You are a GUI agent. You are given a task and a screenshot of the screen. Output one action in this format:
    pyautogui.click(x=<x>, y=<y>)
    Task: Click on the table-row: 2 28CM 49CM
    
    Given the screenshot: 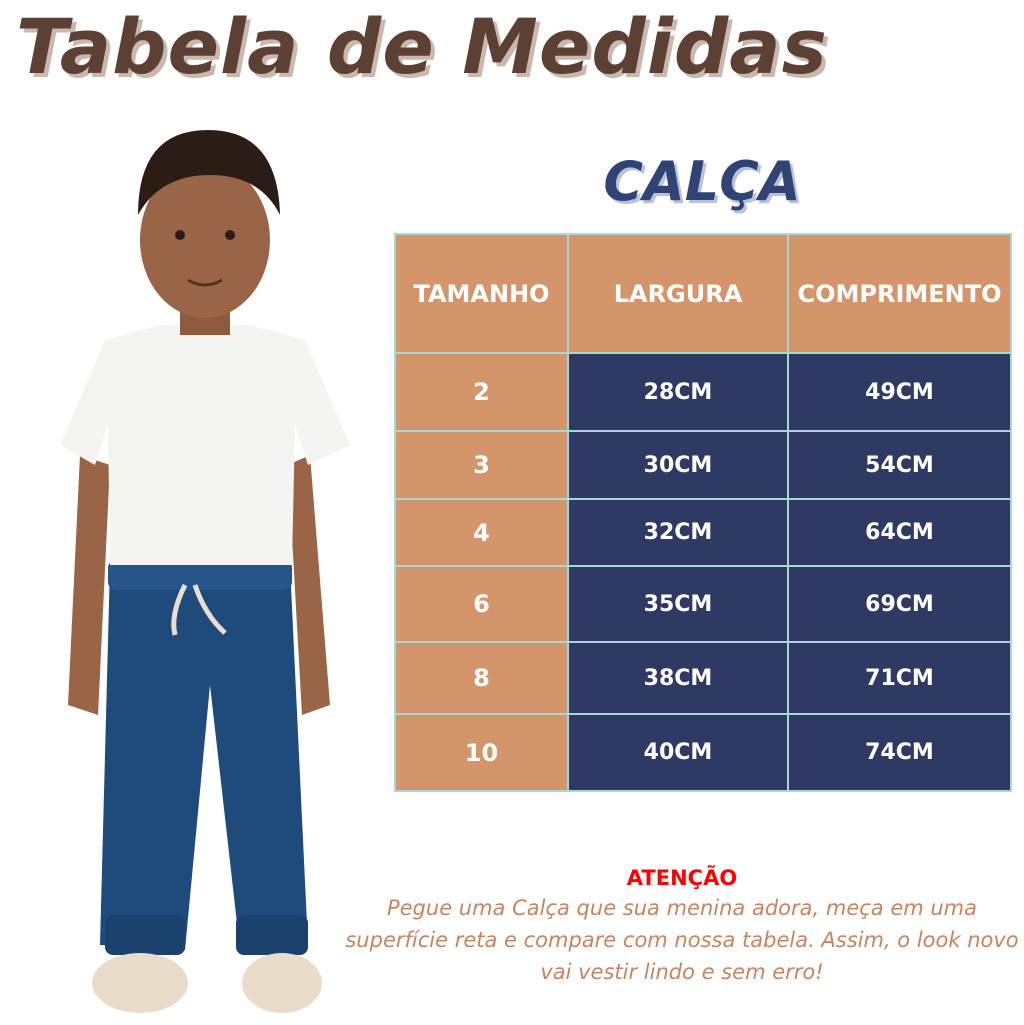 What is the action you would take?
    pyautogui.click(x=703, y=392)
    